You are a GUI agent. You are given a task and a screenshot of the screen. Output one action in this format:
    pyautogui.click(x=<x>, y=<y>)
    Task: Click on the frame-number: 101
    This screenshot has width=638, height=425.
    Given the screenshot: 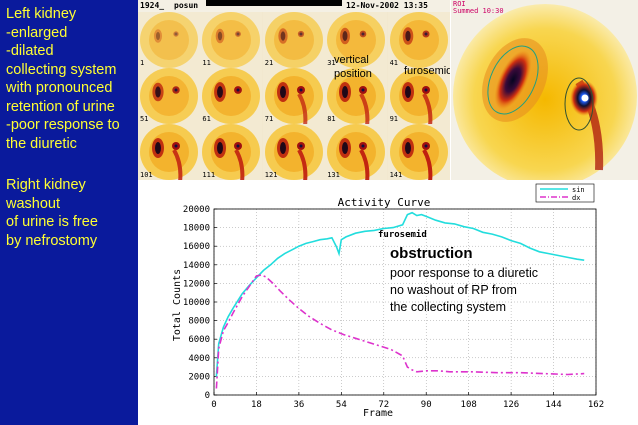 What is the action you would take?
    pyautogui.click(x=146, y=175)
    